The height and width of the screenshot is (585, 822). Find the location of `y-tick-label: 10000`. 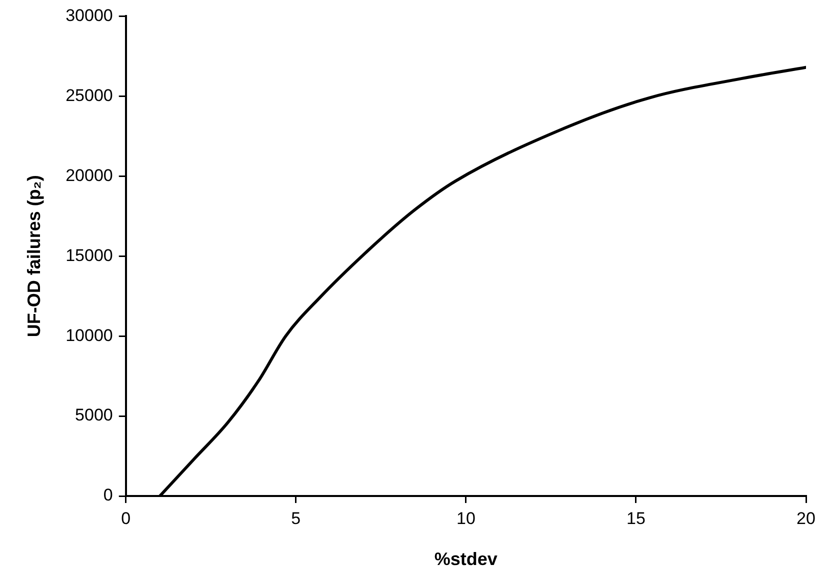

y-tick-label: 10000 is located at coordinates (89, 335).